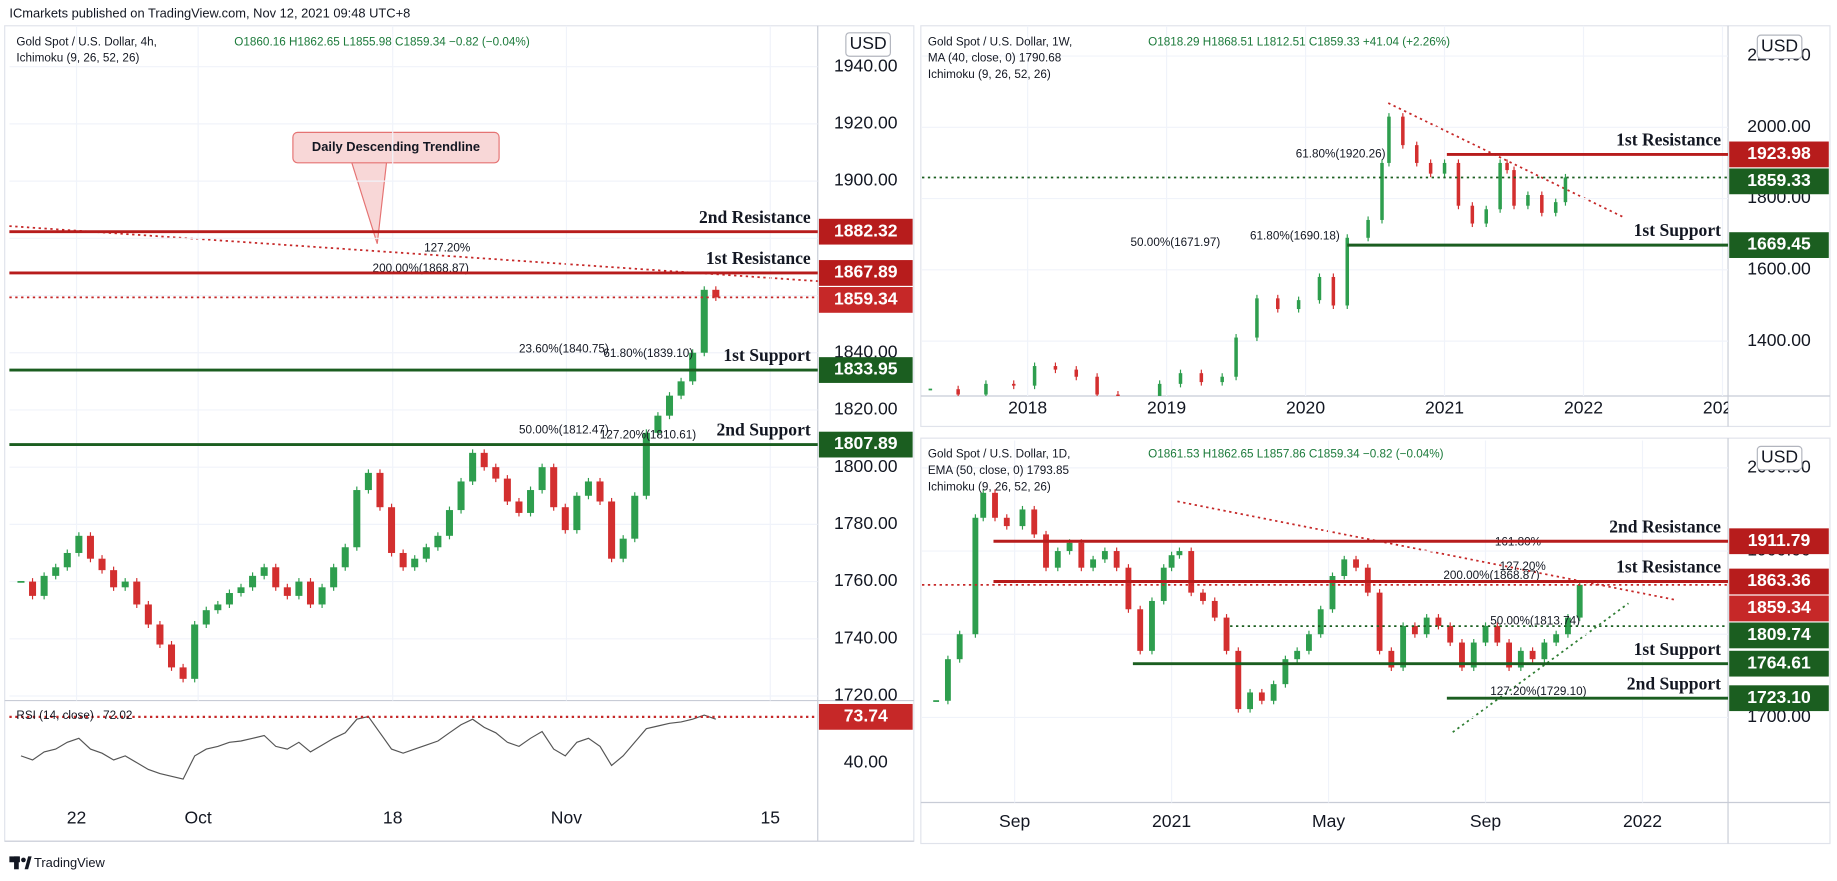 This screenshot has width=1837, height=881. I want to click on price-label: 1764.61, so click(1779, 662).